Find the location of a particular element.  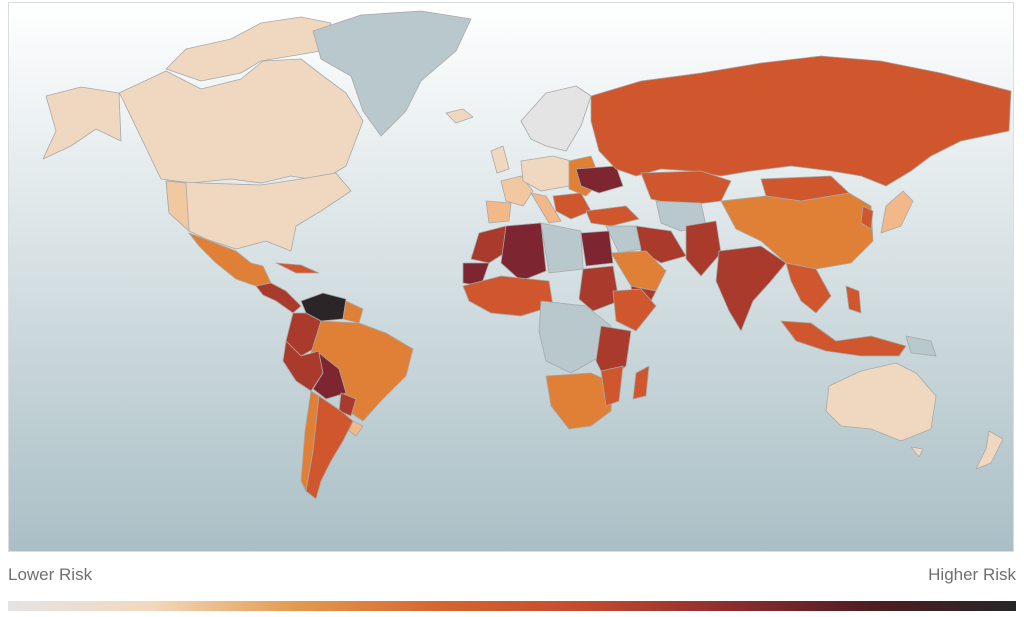

region-southern-africa is located at coordinates (579, 401).